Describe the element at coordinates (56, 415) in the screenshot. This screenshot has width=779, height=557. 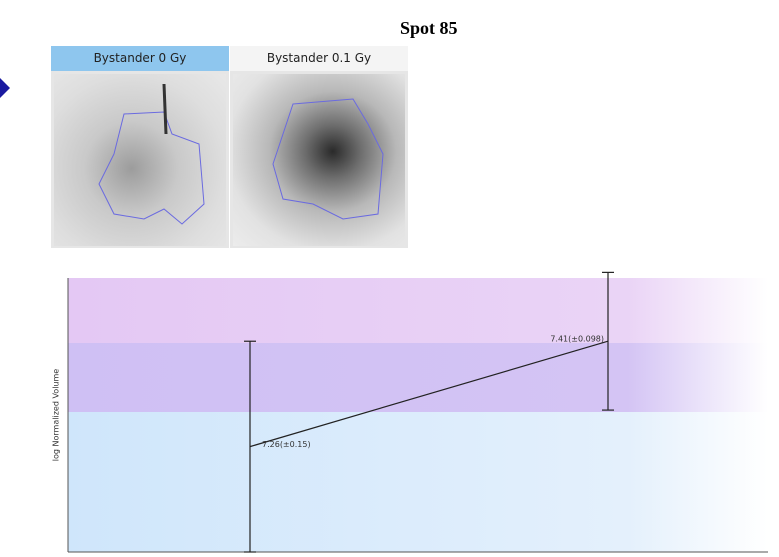
I see `y-axis-label: log Normalized Volume` at that location.